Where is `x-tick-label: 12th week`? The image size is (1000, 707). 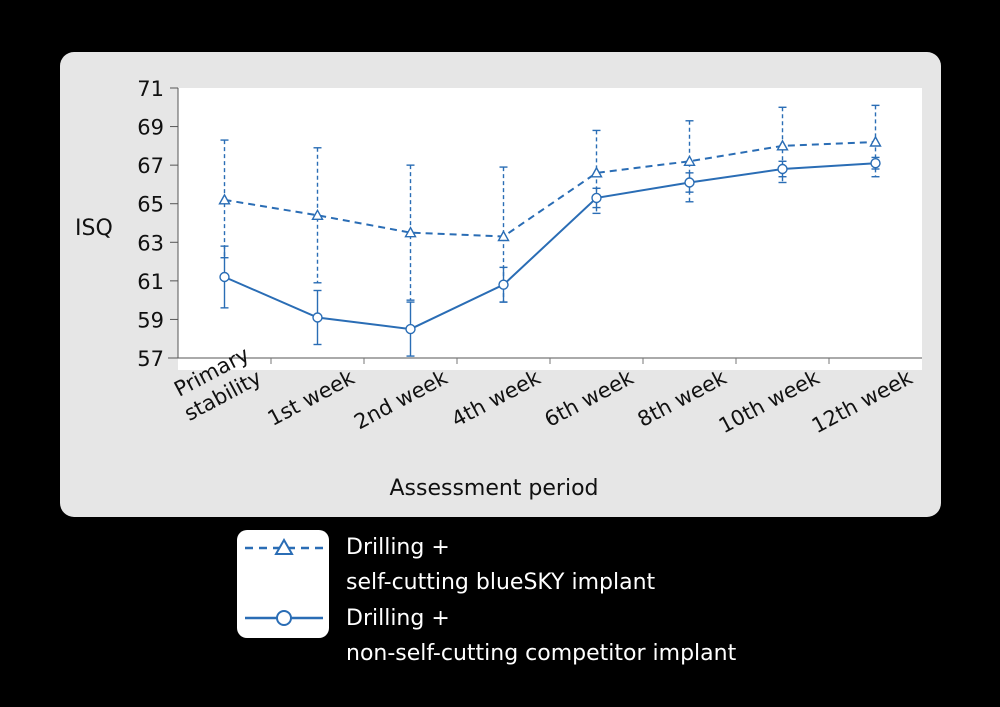 x-tick-label: 12th week is located at coordinates (862, 401).